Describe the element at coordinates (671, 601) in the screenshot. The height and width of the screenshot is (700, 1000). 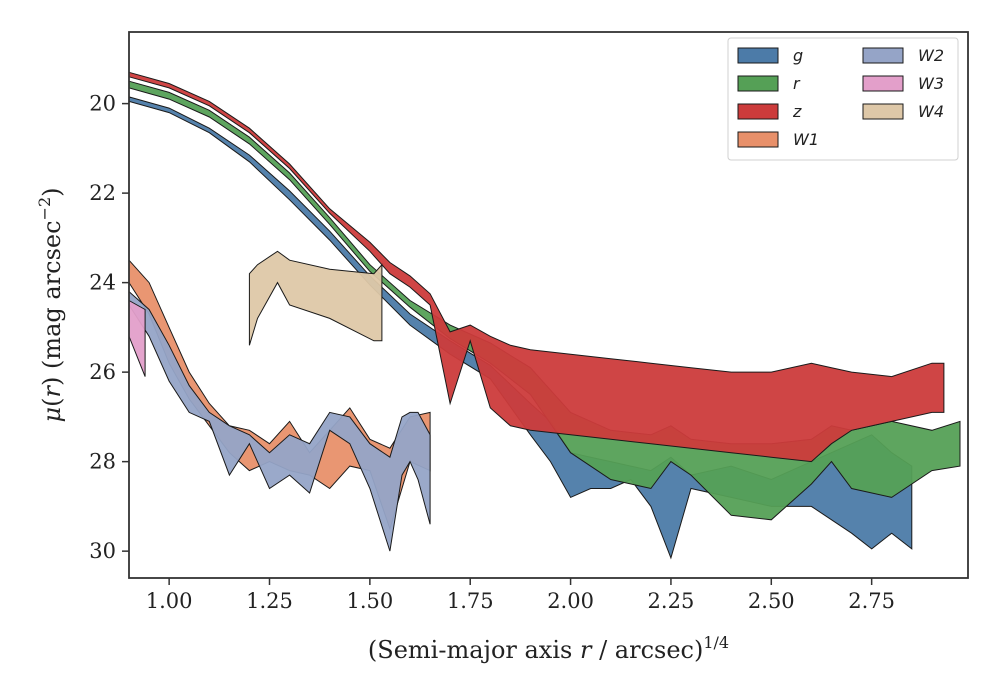
I see `x-tick-label: 2.25` at that location.